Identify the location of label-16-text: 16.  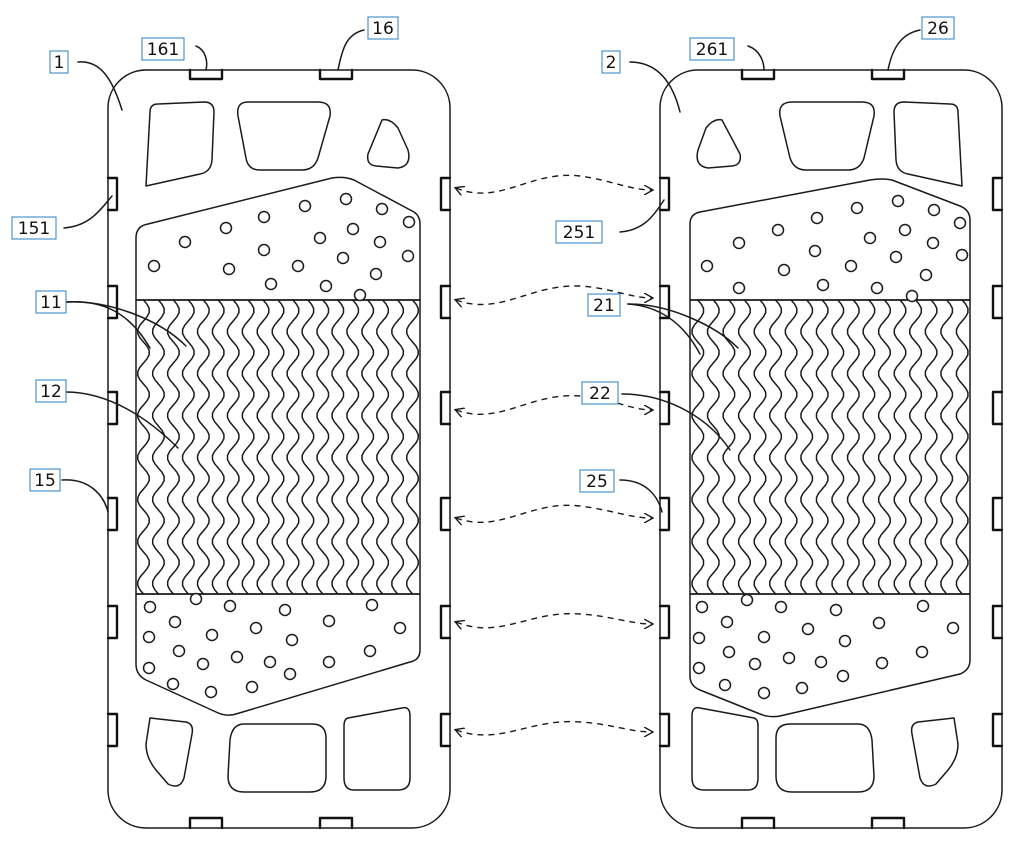
(383, 29).